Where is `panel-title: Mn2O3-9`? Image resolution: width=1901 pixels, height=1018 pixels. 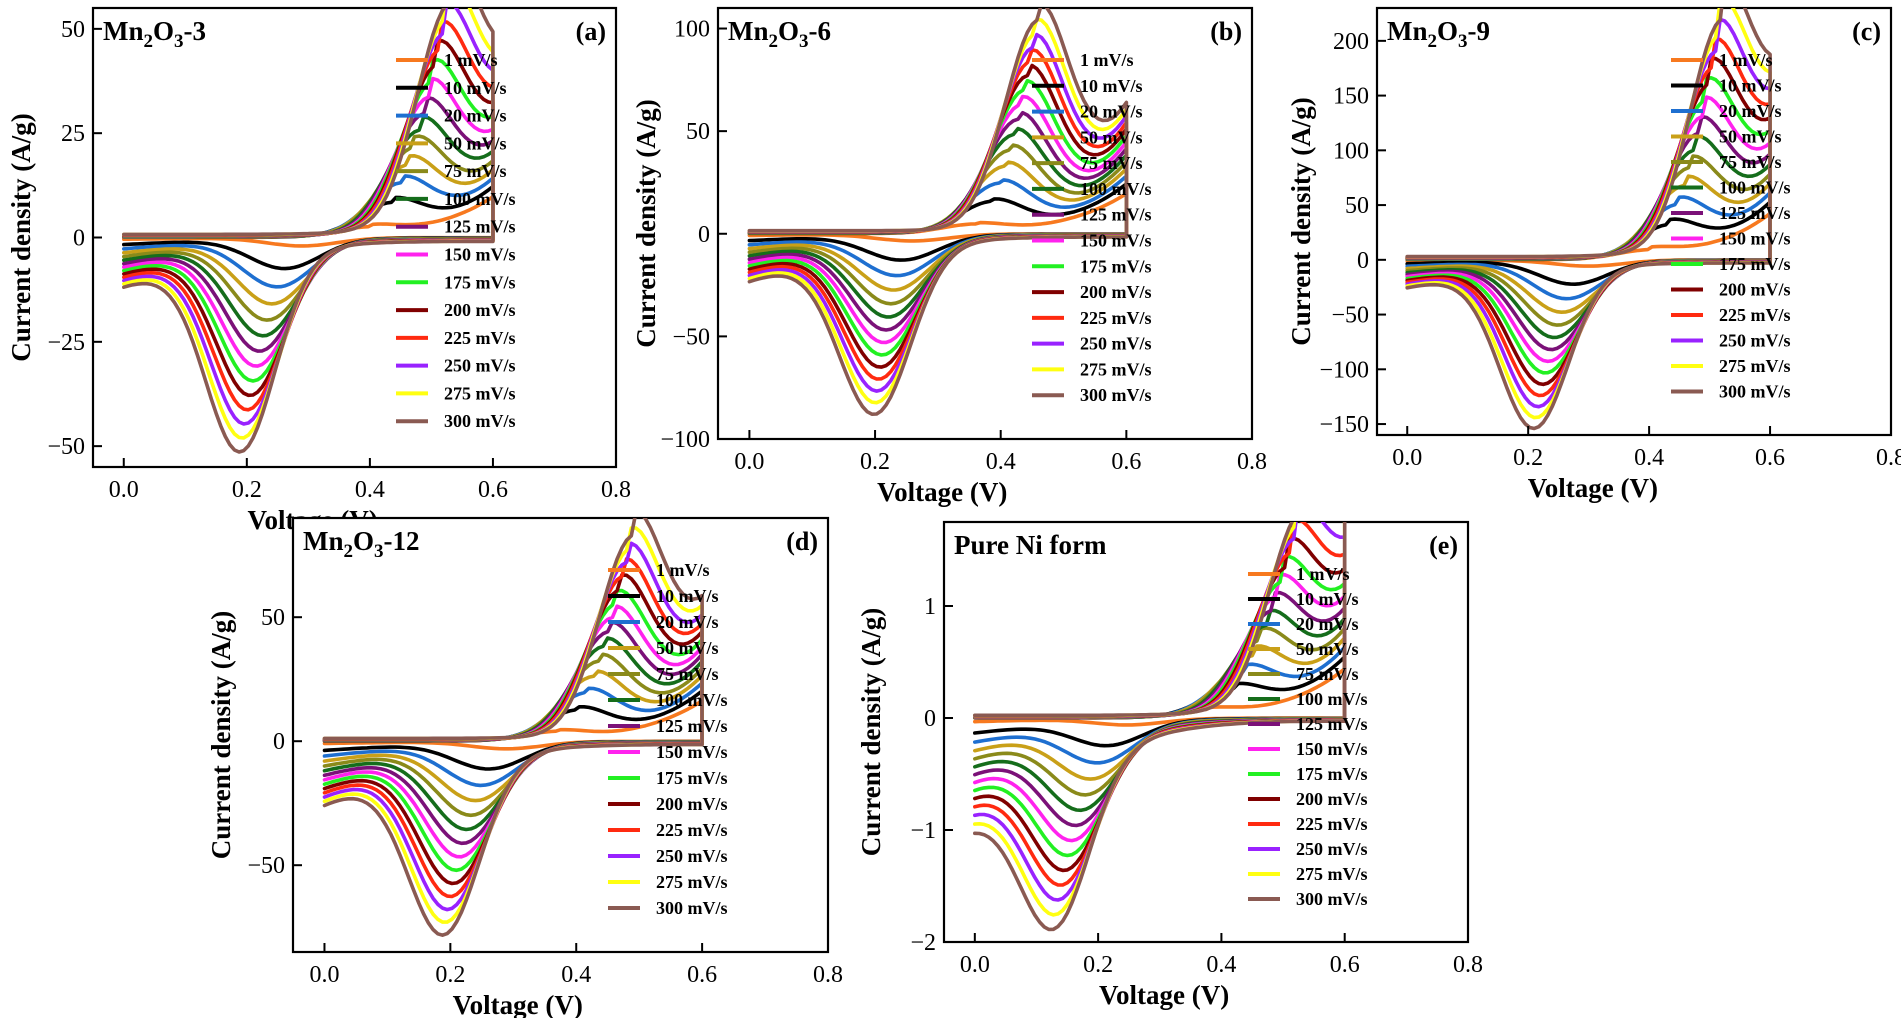
panel-title: Mn2O3-9 is located at coordinates (1438, 34).